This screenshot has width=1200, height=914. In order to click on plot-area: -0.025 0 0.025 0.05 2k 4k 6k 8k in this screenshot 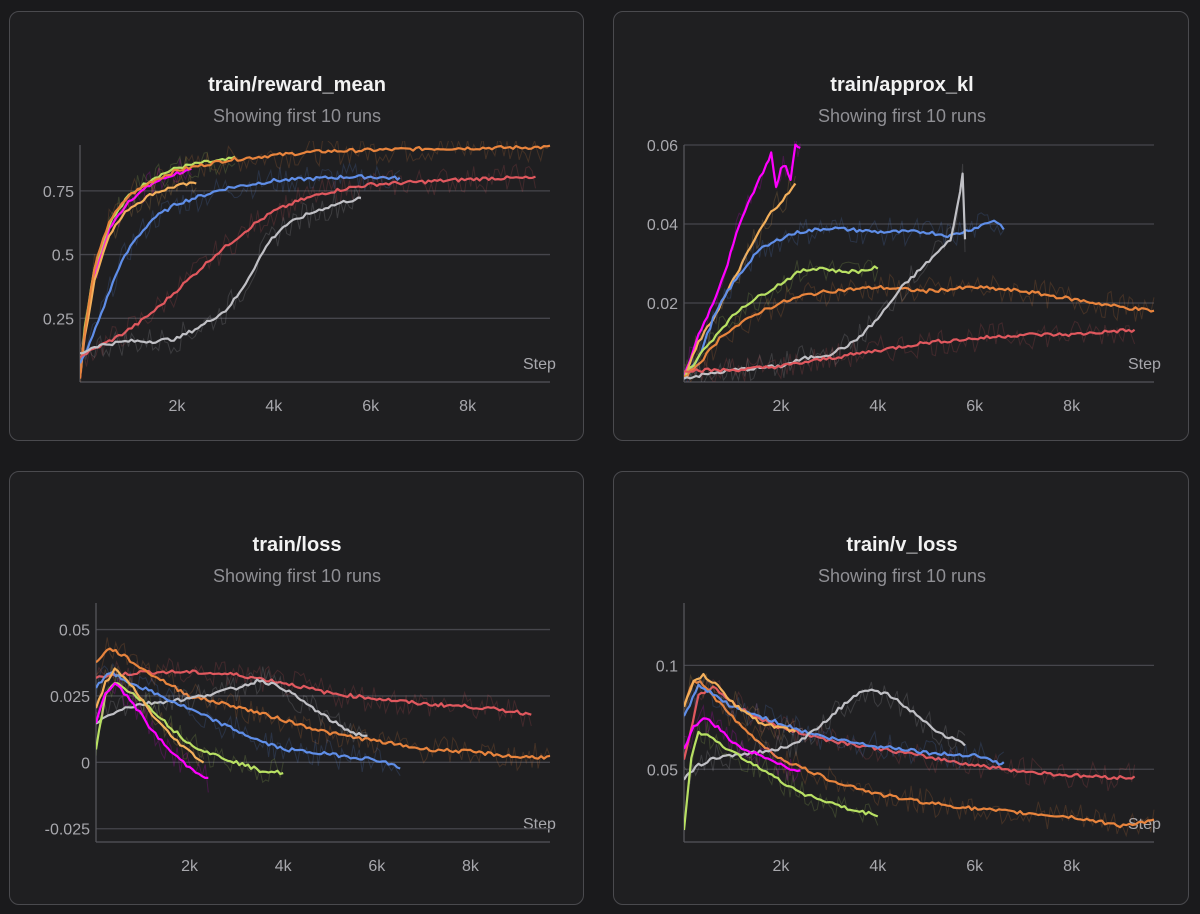, I will do `click(297, 739)`.